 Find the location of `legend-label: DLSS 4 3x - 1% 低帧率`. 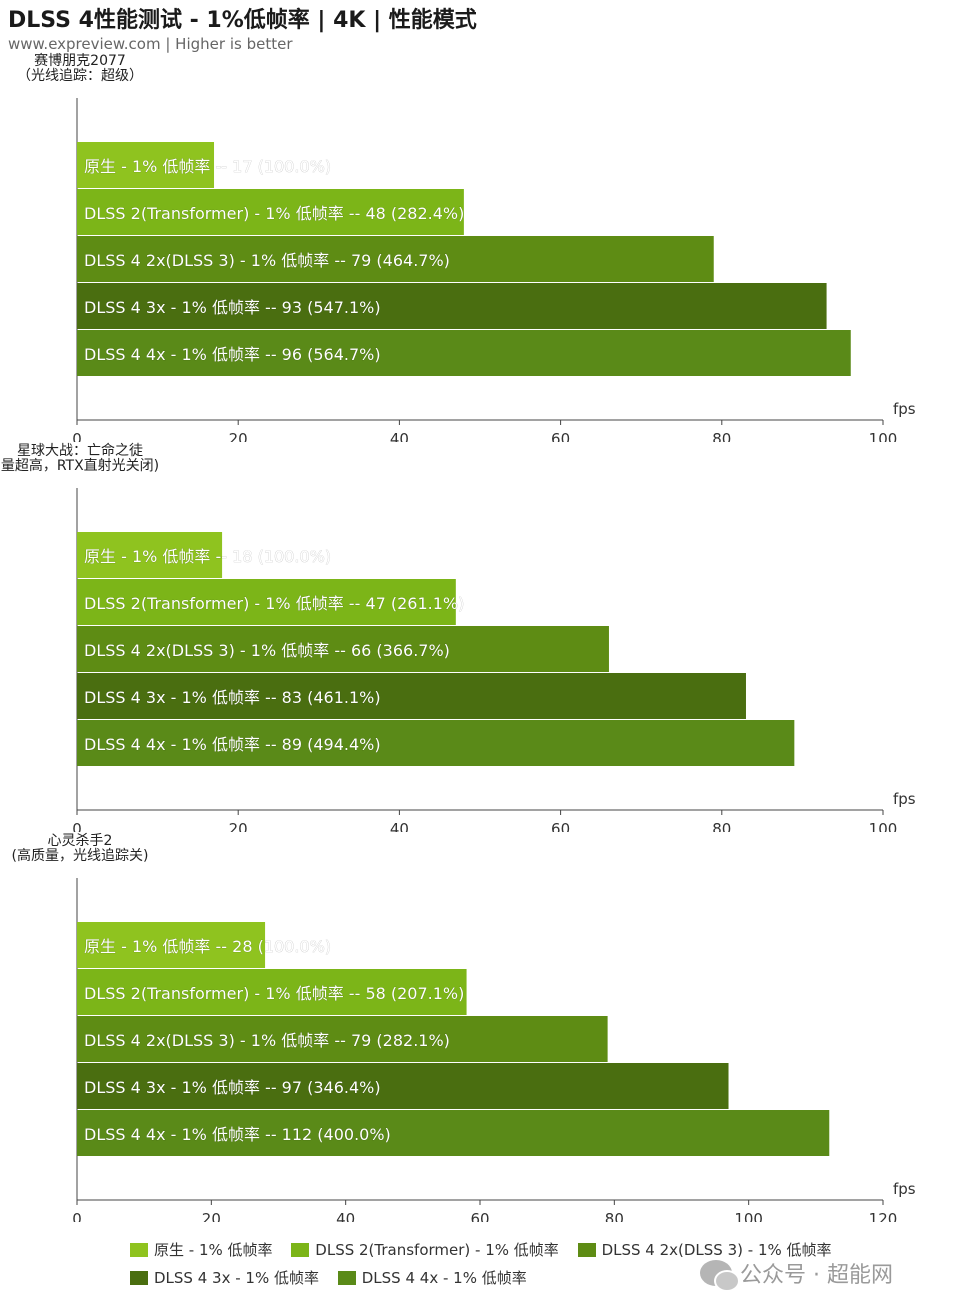

legend-label: DLSS 4 3x - 1% 低帧率 is located at coordinates (236, 1278).